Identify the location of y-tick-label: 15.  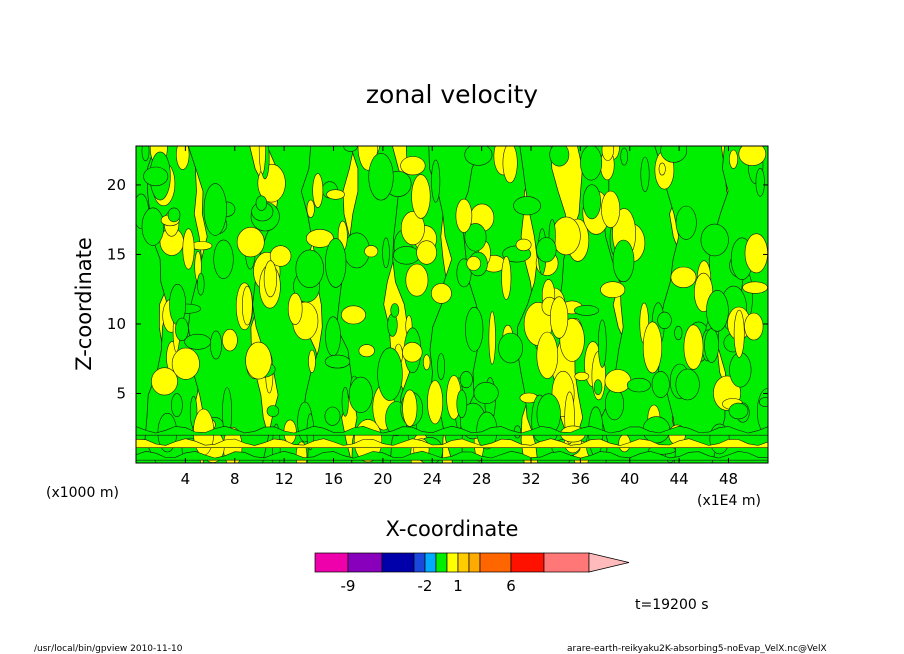
(116, 254).